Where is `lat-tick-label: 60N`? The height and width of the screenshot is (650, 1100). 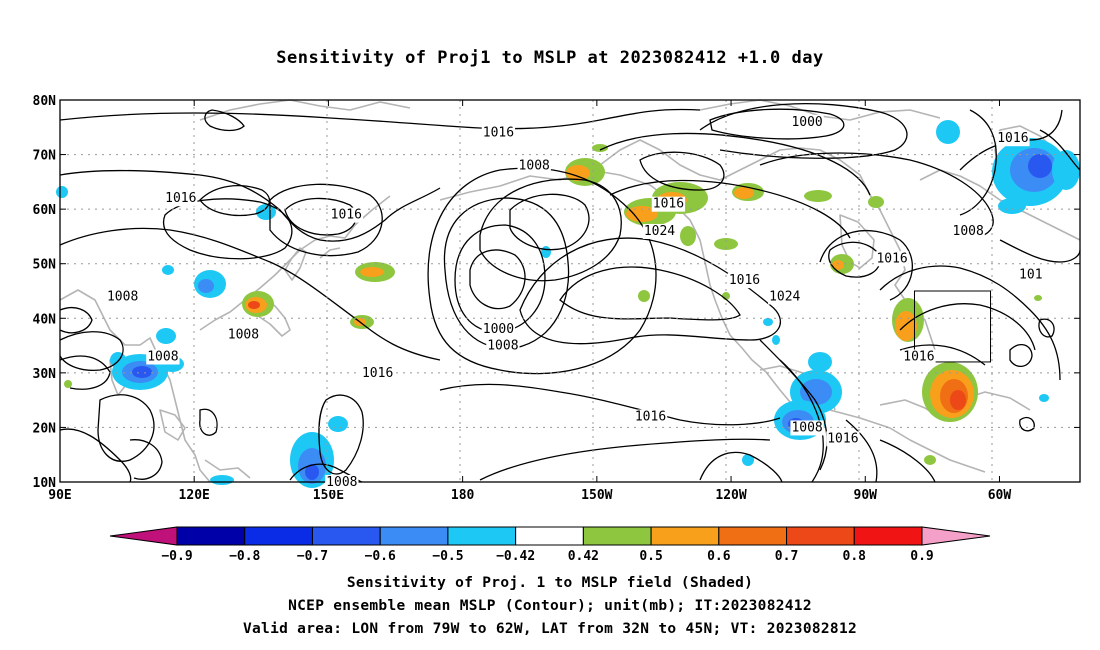
lat-tick-label: 60N is located at coordinates (45, 210).